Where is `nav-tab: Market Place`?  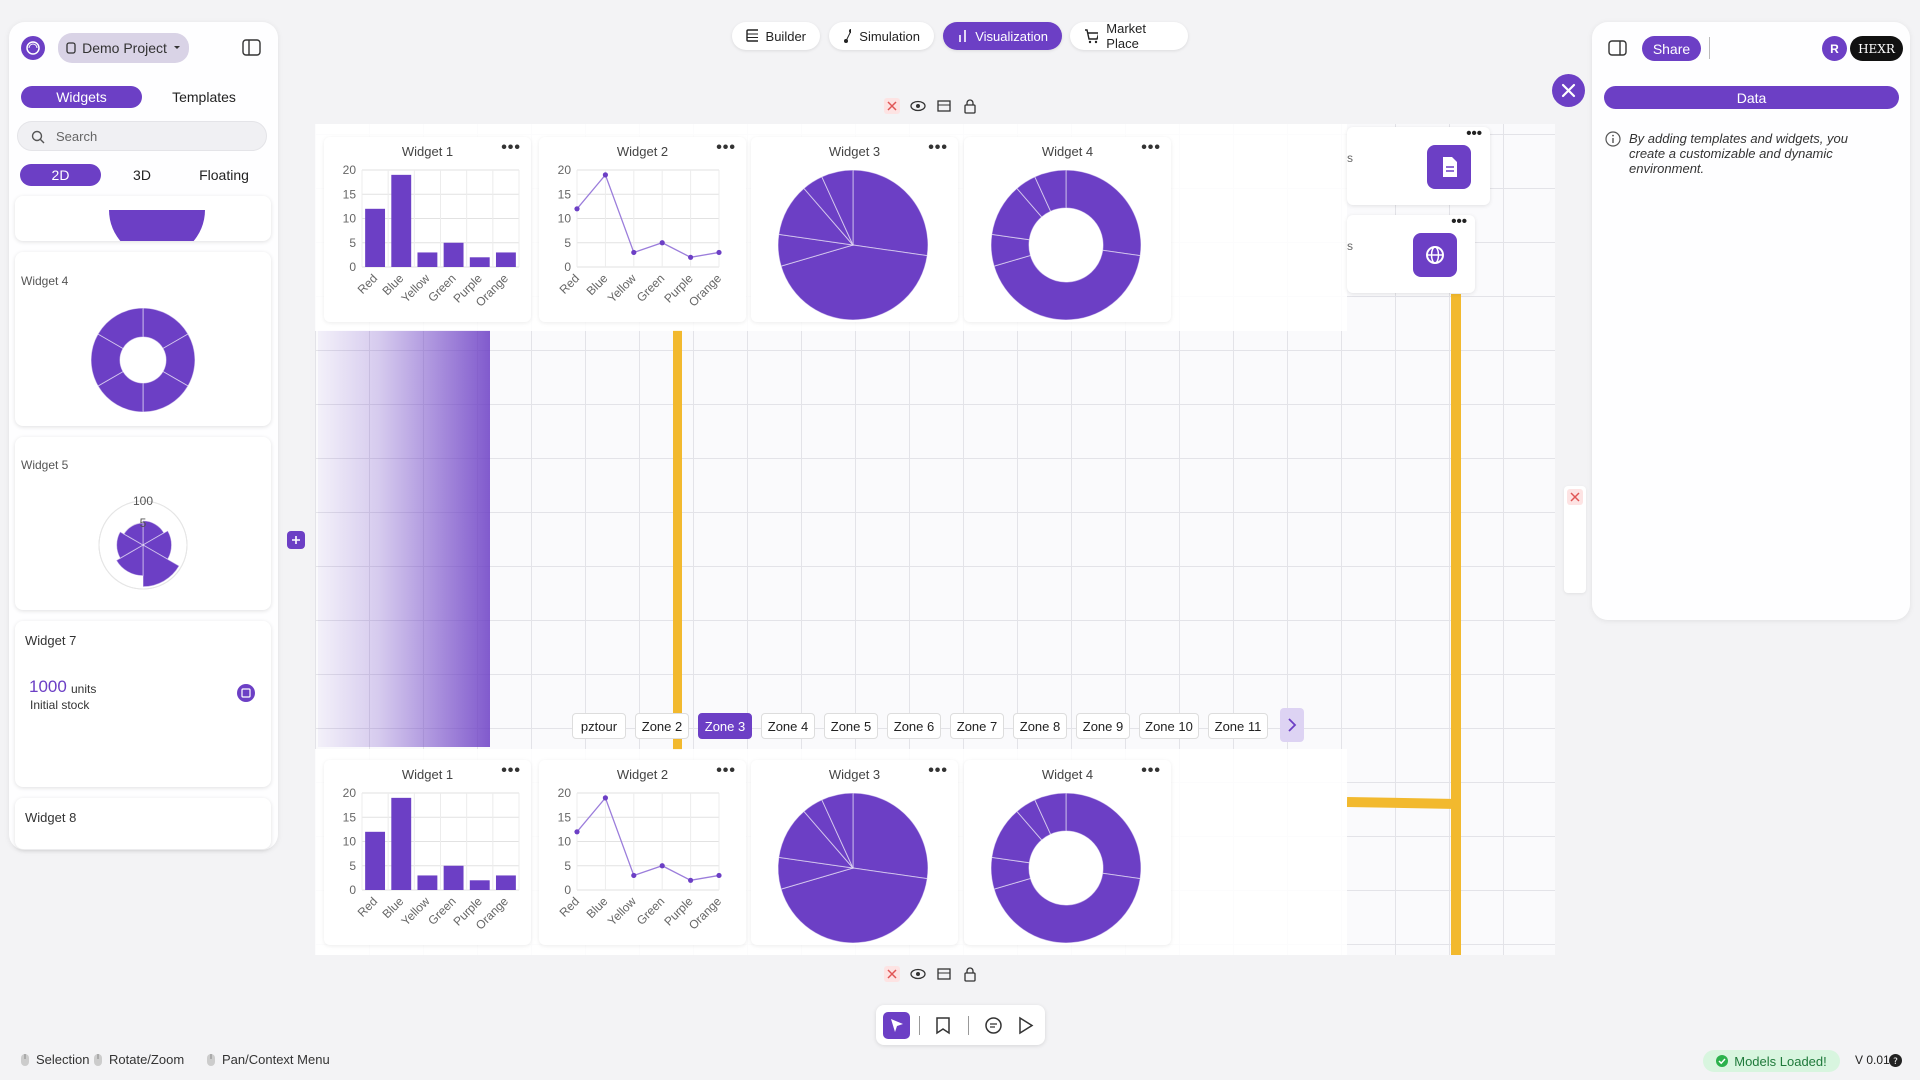
nav-tab: Market Place is located at coordinates (1129, 36).